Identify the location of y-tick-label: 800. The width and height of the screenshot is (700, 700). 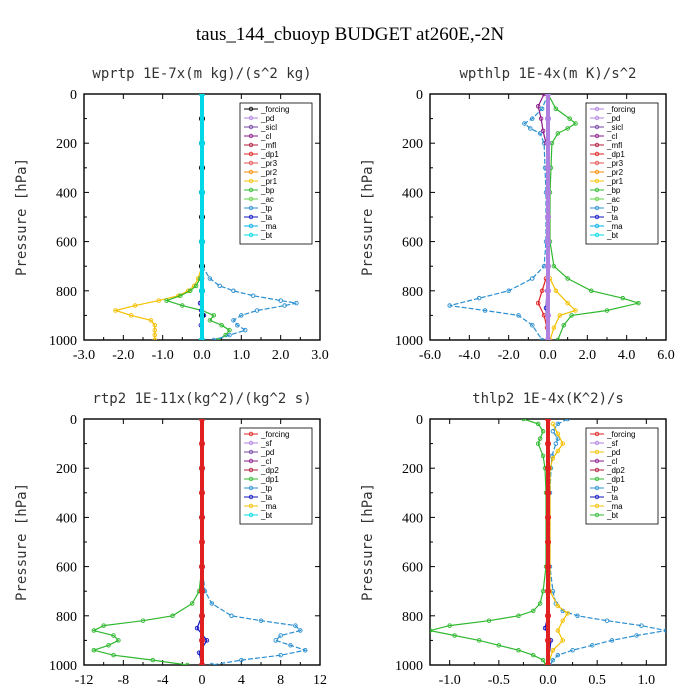
(412, 292).